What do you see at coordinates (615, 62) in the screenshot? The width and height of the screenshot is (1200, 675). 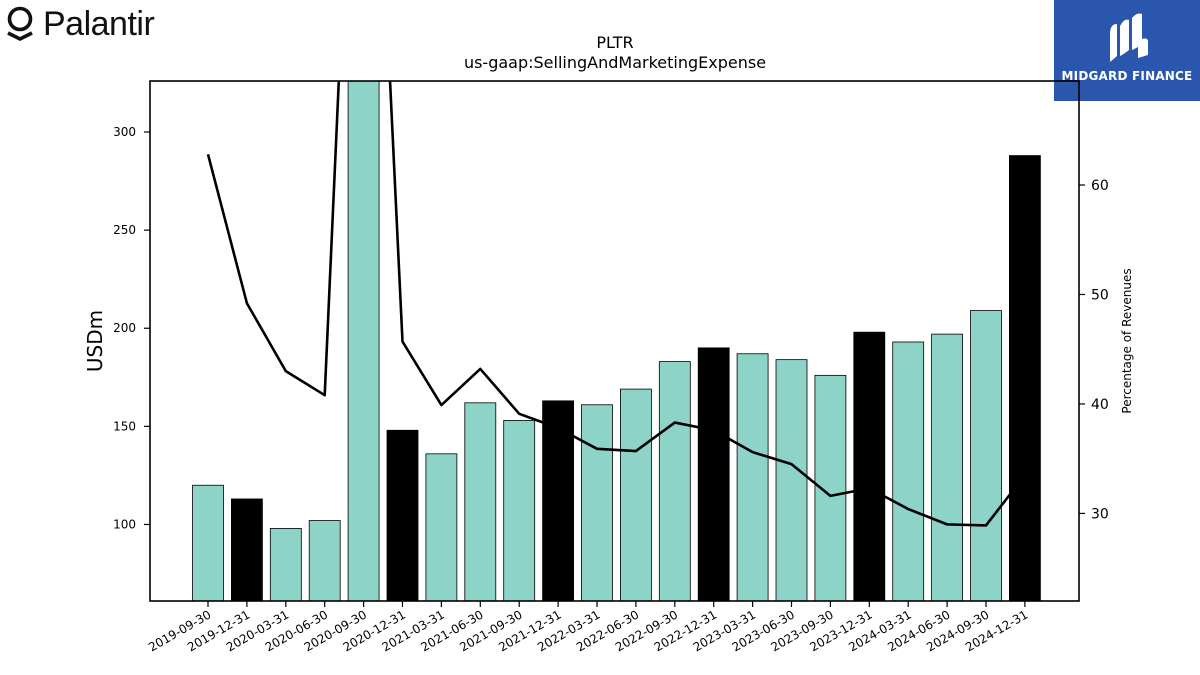 I see `chart-subtitle: us-gaap:SellingAndMarketingExpense` at bounding box center [615, 62].